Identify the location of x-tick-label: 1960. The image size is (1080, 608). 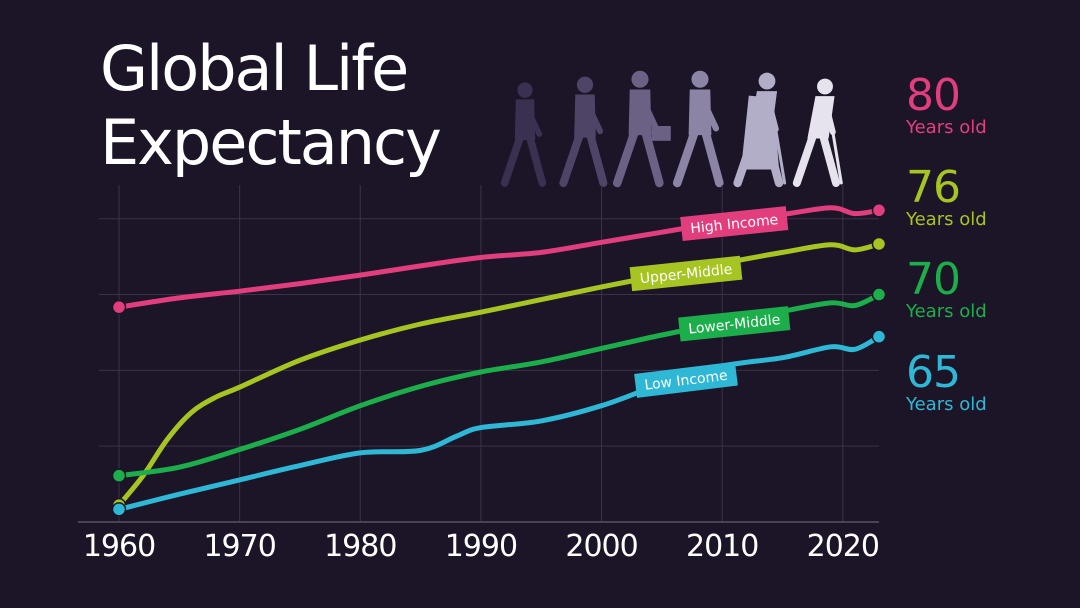
(119, 546).